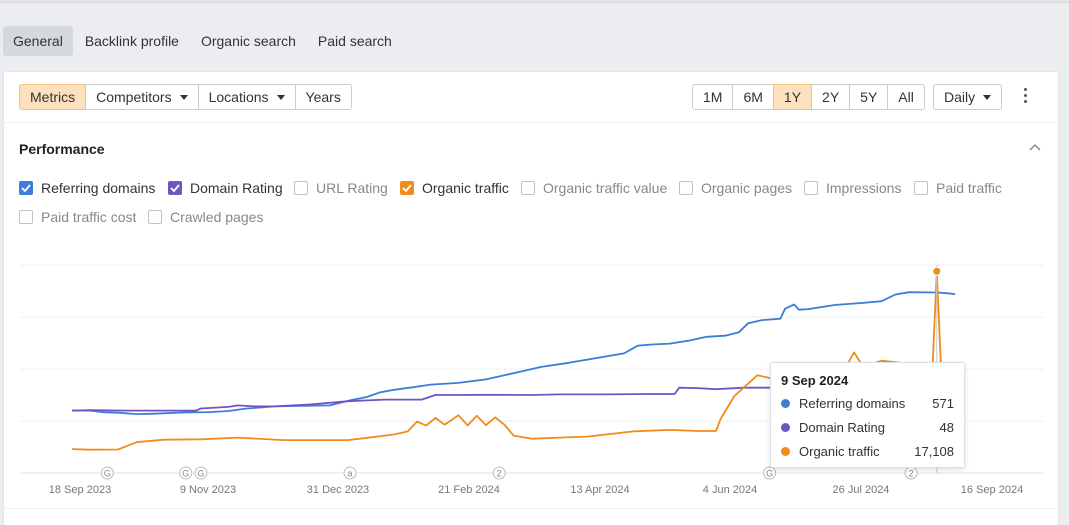  I want to click on metric-url-rating: URL Rating, so click(341, 188).